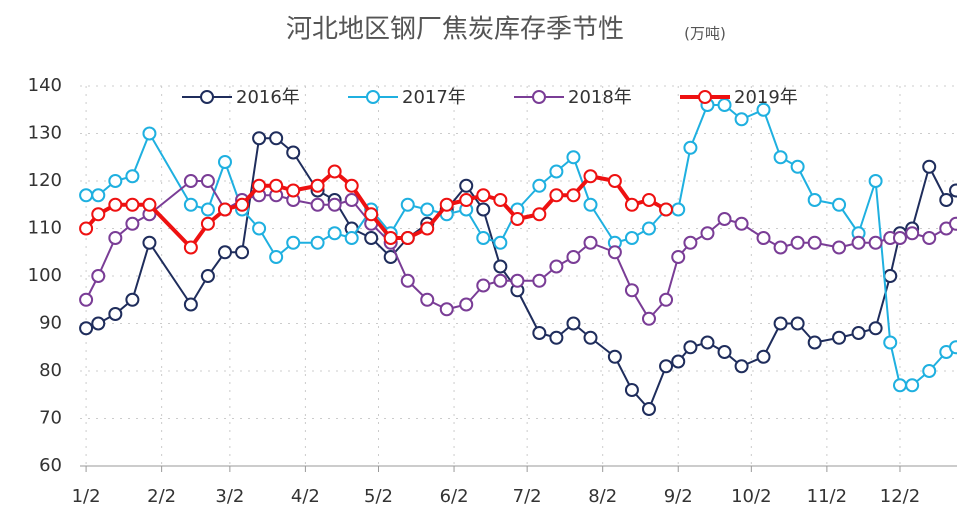  What do you see at coordinates (600, 97) in the screenshot?
I see `legend-label: 2018年` at bounding box center [600, 97].